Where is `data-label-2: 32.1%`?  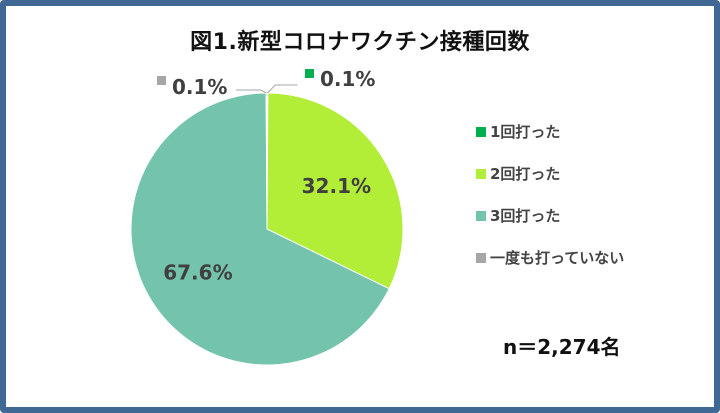
data-label-2: 32.1% is located at coordinates (336, 186).